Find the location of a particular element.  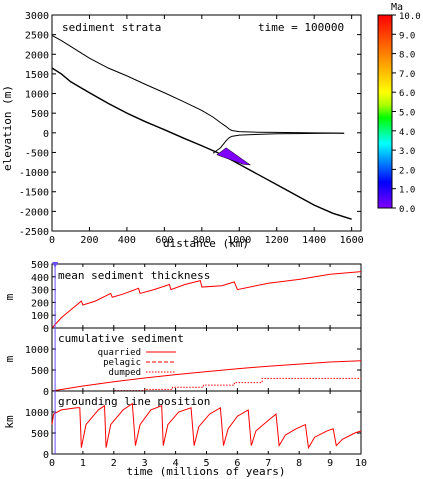

time-tick-label: 8 is located at coordinates (299, 463).